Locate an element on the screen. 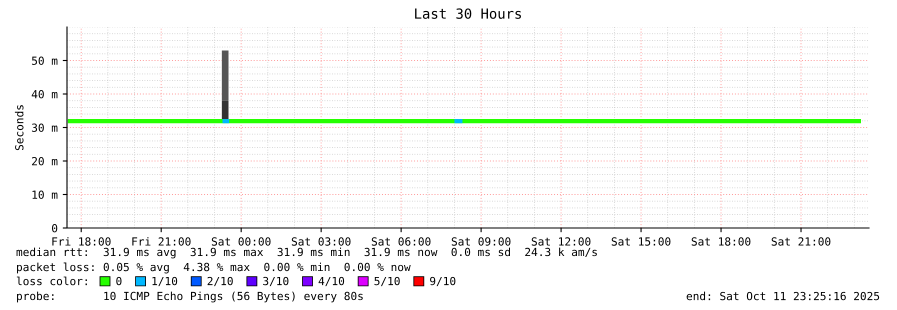 This screenshot has height=310, width=897. x-tick-label: Sat 15:00 is located at coordinates (641, 241).